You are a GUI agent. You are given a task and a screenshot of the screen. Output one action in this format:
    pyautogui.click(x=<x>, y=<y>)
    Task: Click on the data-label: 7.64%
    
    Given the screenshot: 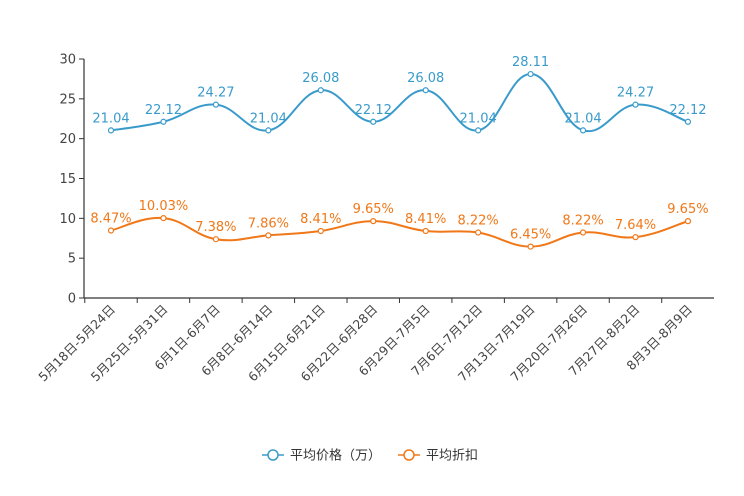 What is the action you would take?
    pyautogui.click(x=635, y=225)
    